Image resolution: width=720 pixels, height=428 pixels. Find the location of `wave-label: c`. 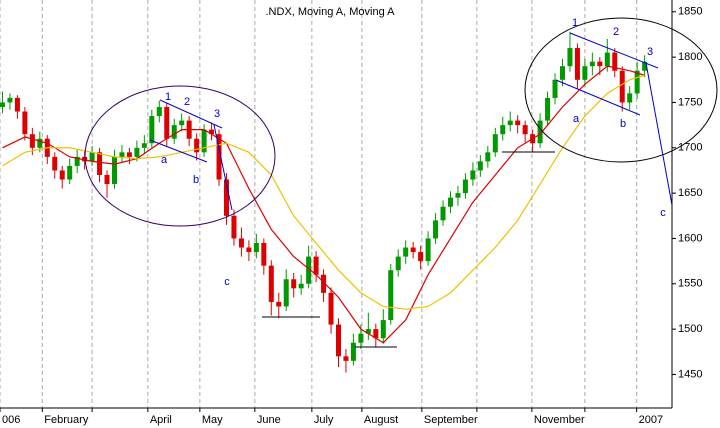

wave-label: c is located at coordinates (227, 282).